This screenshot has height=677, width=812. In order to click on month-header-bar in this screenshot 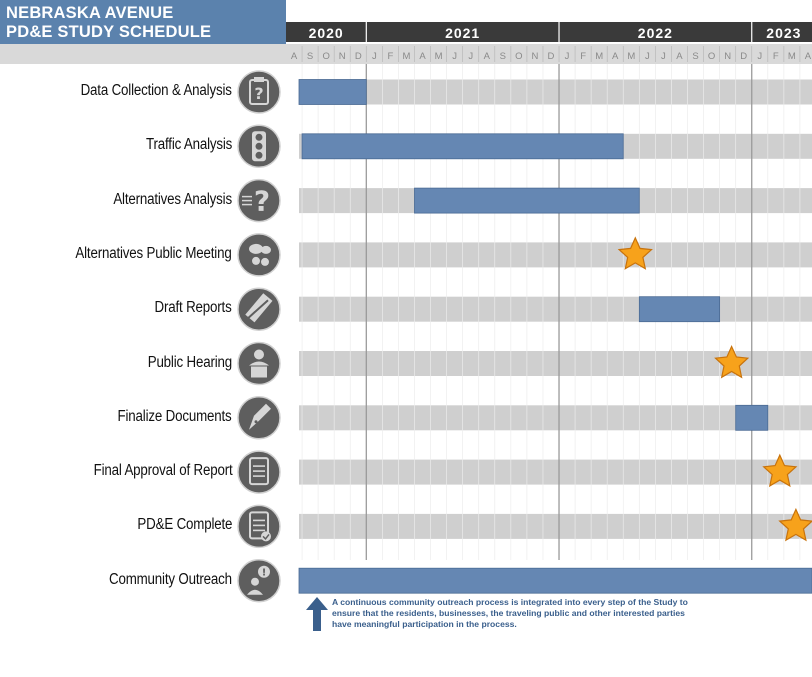, I will do `click(406, 54)`.